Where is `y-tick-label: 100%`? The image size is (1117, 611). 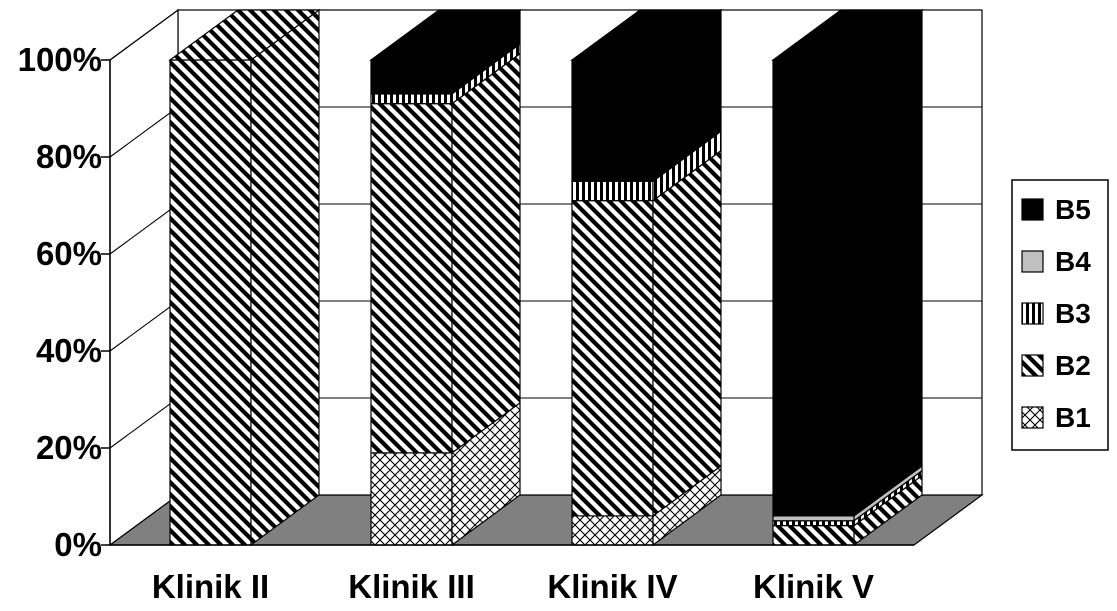 y-tick-label: 100% is located at coordinates (60, 59).